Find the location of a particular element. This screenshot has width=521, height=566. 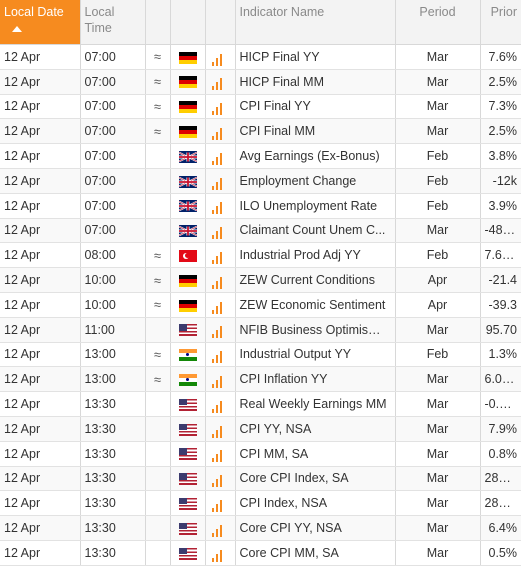

row-prior: 7.6% is located at coordinates (500, 57).